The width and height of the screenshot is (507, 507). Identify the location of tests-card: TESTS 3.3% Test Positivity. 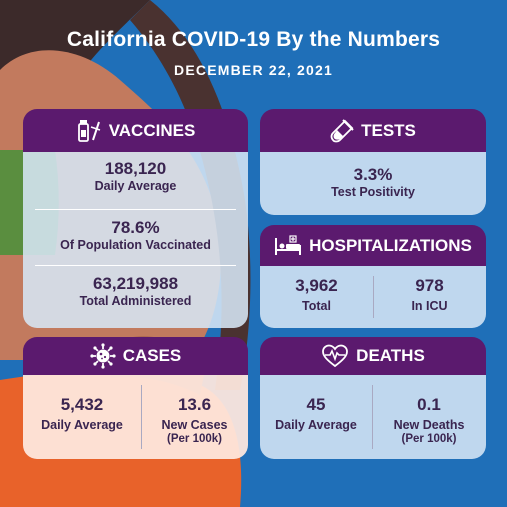
(373, 162).